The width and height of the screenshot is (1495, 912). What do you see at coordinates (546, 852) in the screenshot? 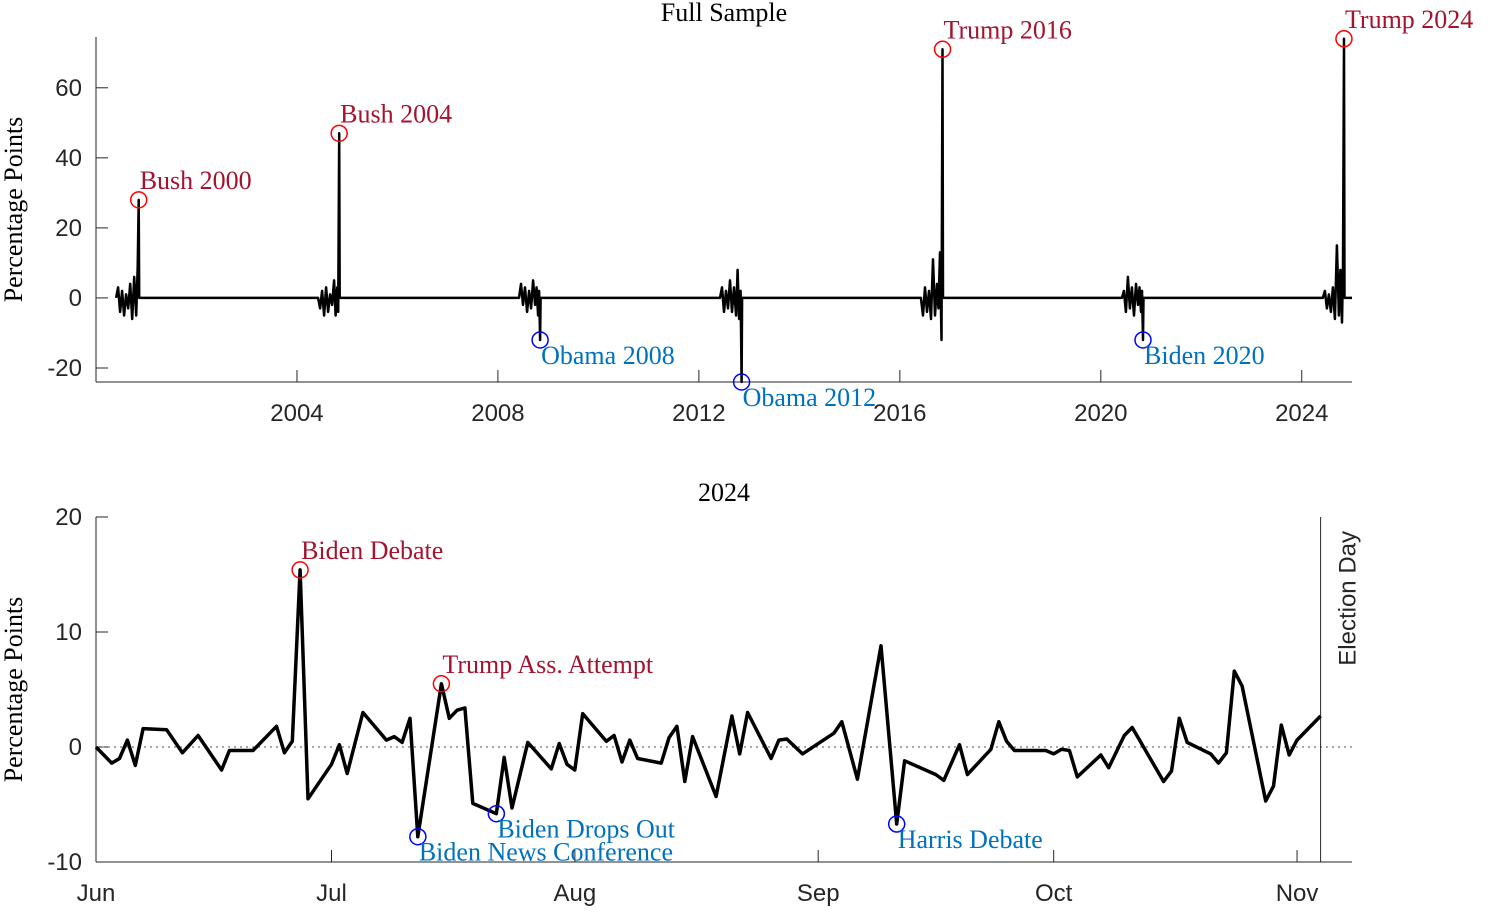
I see `annotation-label: Biden News Conference` at bounding box center [546, 852].